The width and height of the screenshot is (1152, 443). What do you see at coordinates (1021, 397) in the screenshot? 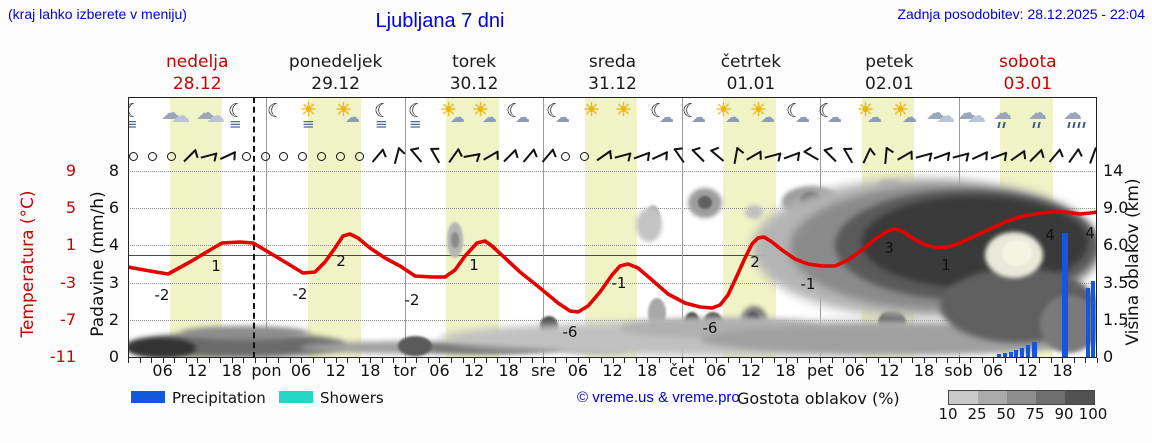
I see `cloud-density-scale` at bounding box center [1021, 397].